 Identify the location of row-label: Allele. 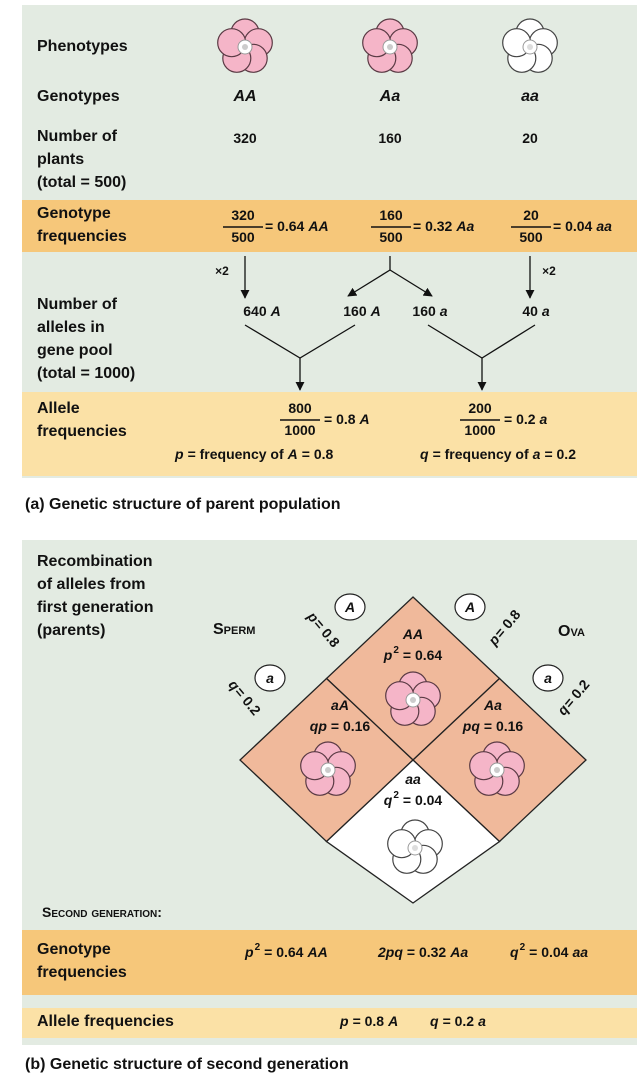
(58, 408).